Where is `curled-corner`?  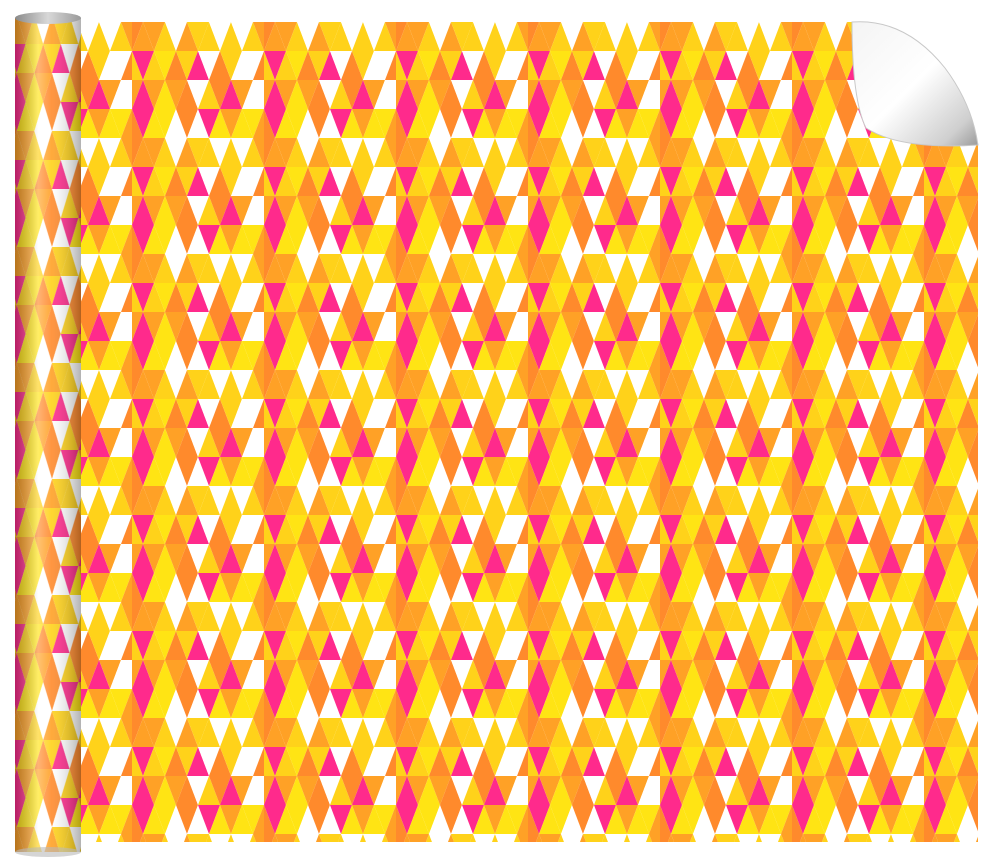
curled-corner is located at coordinates (915, 84).